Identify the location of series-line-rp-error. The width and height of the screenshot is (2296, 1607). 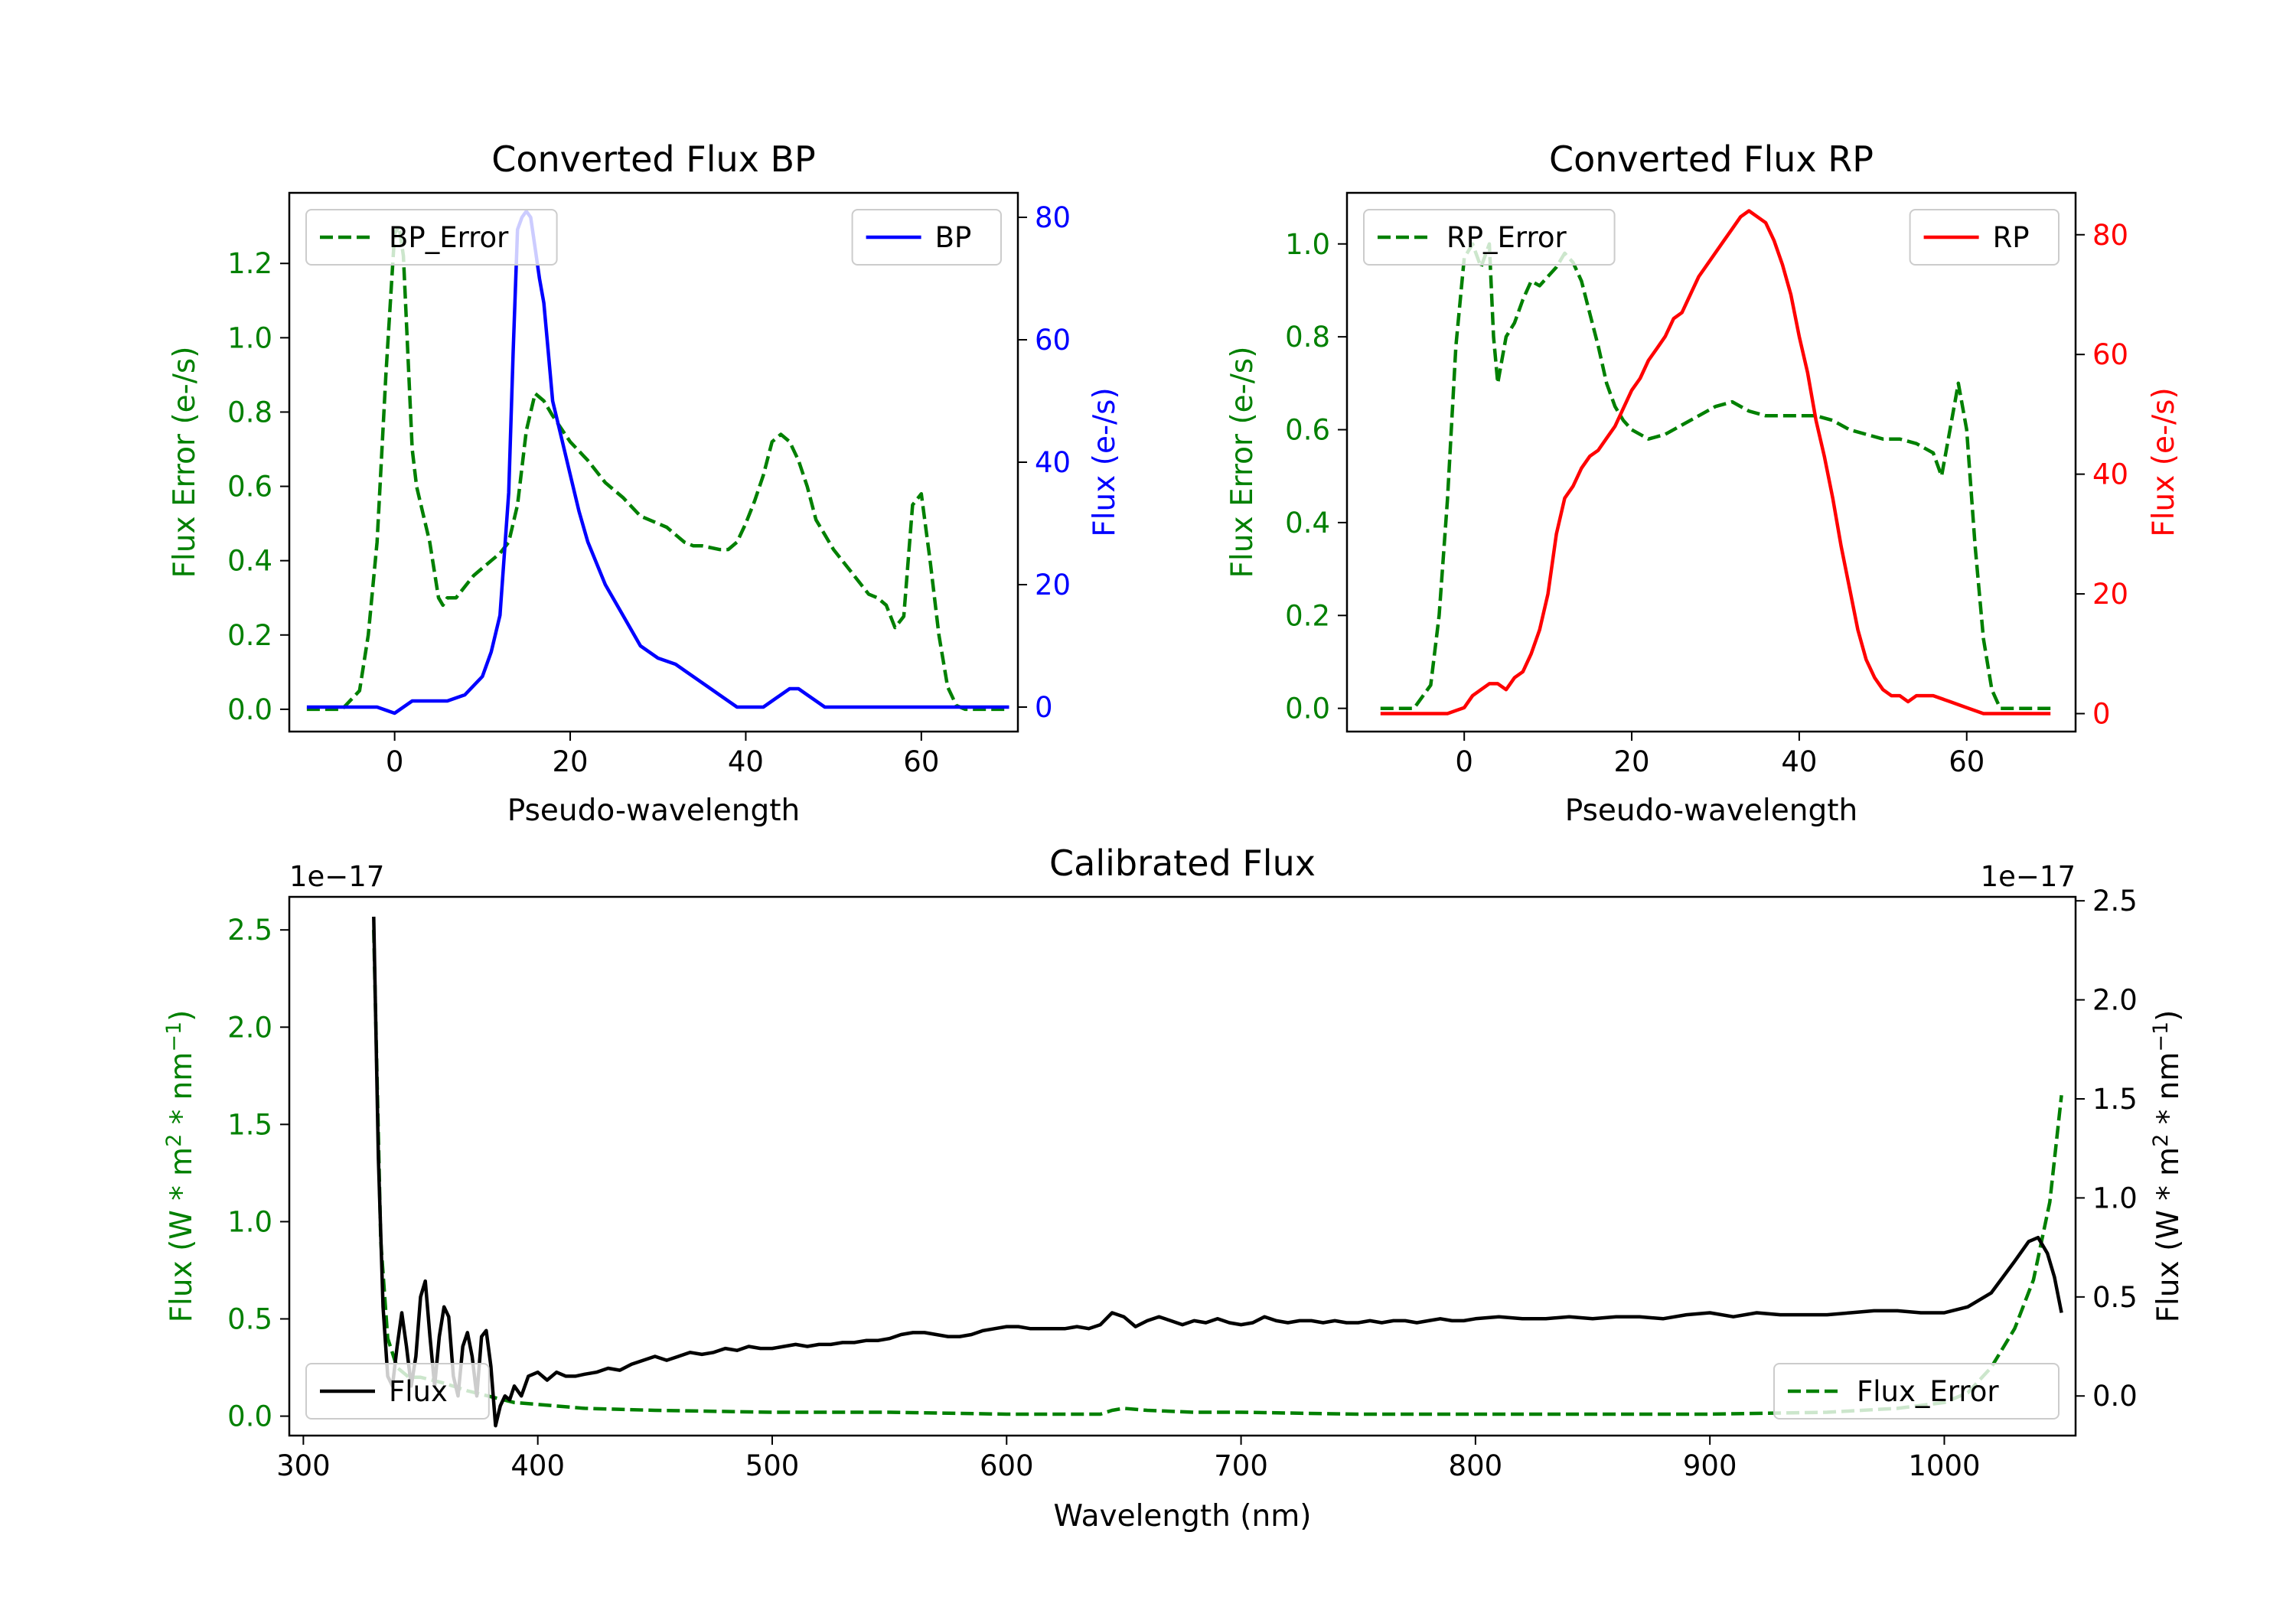
(1715, 476).